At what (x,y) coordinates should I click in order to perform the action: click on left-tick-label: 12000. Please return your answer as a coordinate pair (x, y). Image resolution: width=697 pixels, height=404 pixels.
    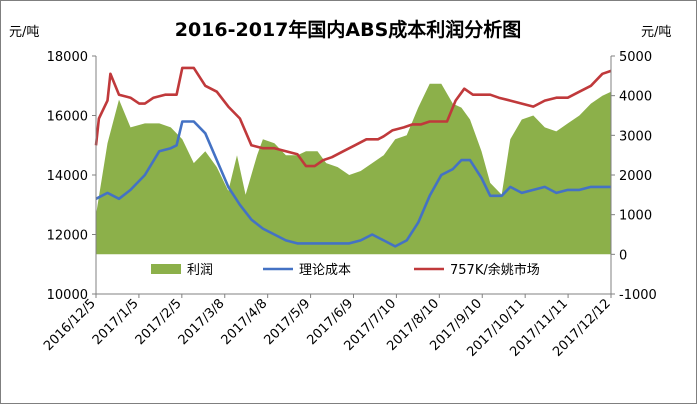
    Looking at the image, I should click on (67, 236).